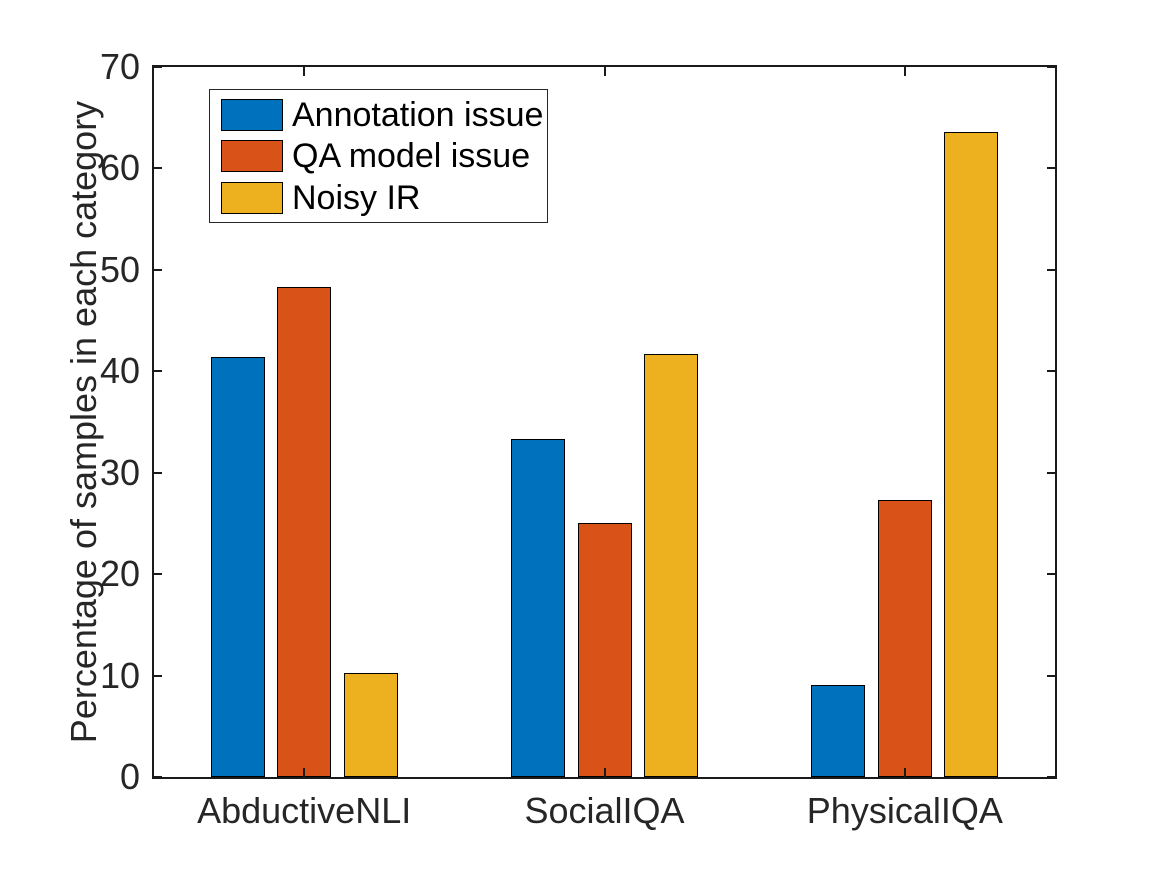 The image size is (1167, 875). I want to click on y-tick-label: 30, so click(119, 472).